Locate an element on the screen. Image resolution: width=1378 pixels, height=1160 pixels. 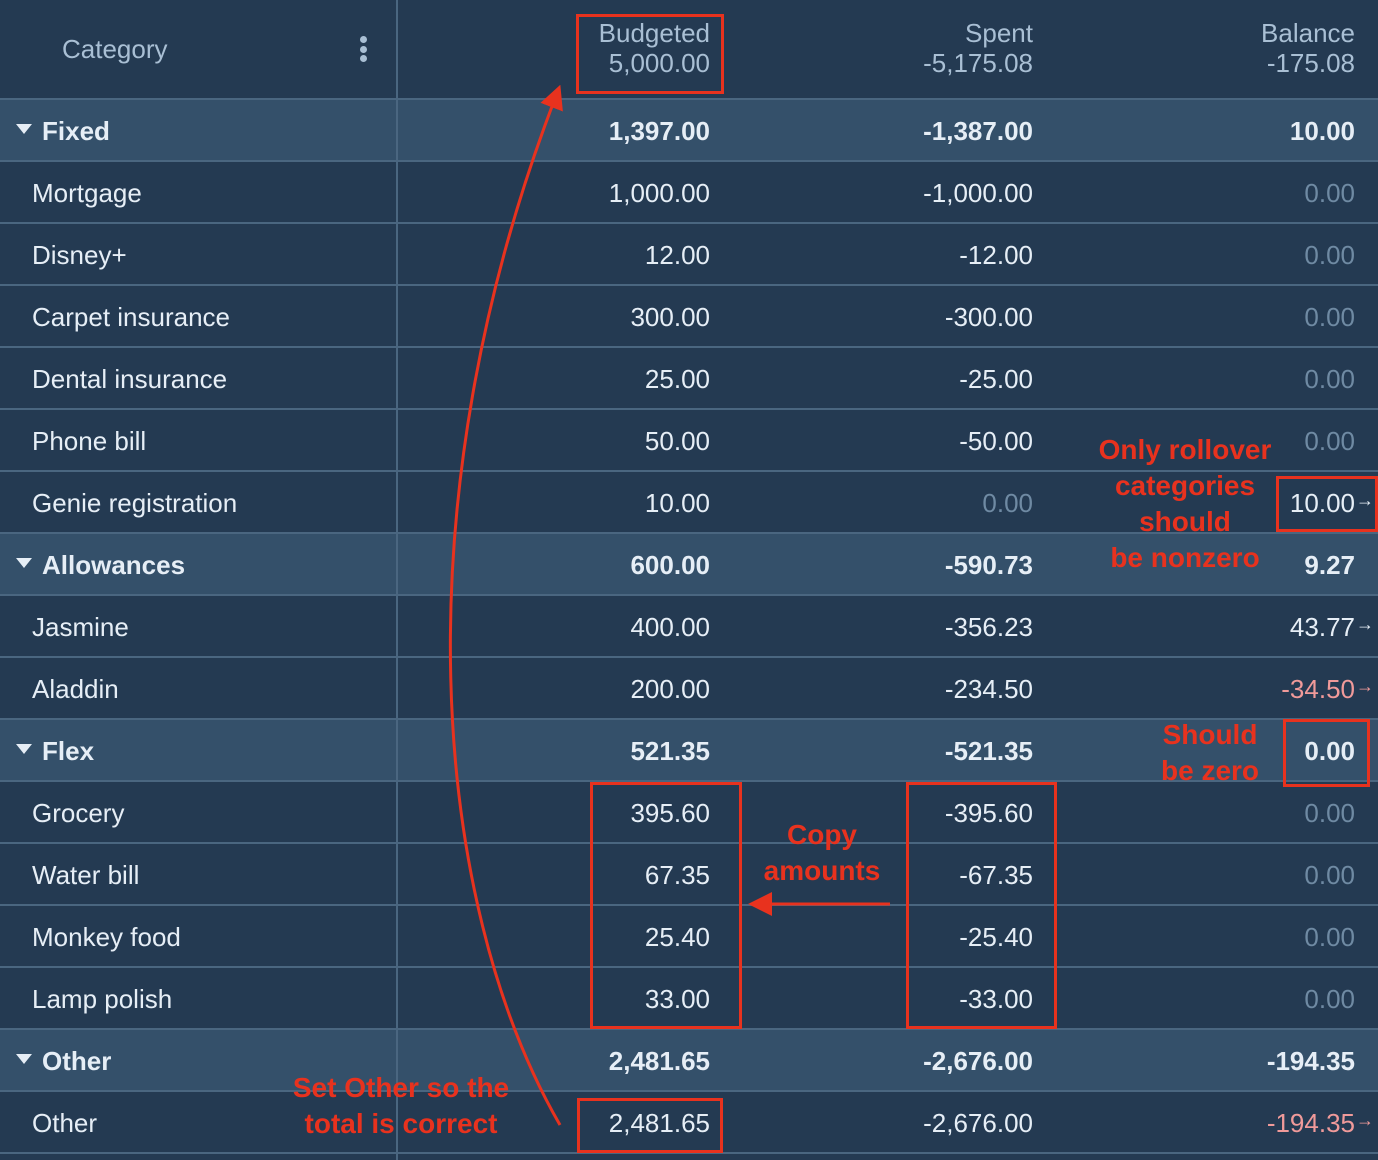
category-name: Grocery is located at coordinates (78, 813).